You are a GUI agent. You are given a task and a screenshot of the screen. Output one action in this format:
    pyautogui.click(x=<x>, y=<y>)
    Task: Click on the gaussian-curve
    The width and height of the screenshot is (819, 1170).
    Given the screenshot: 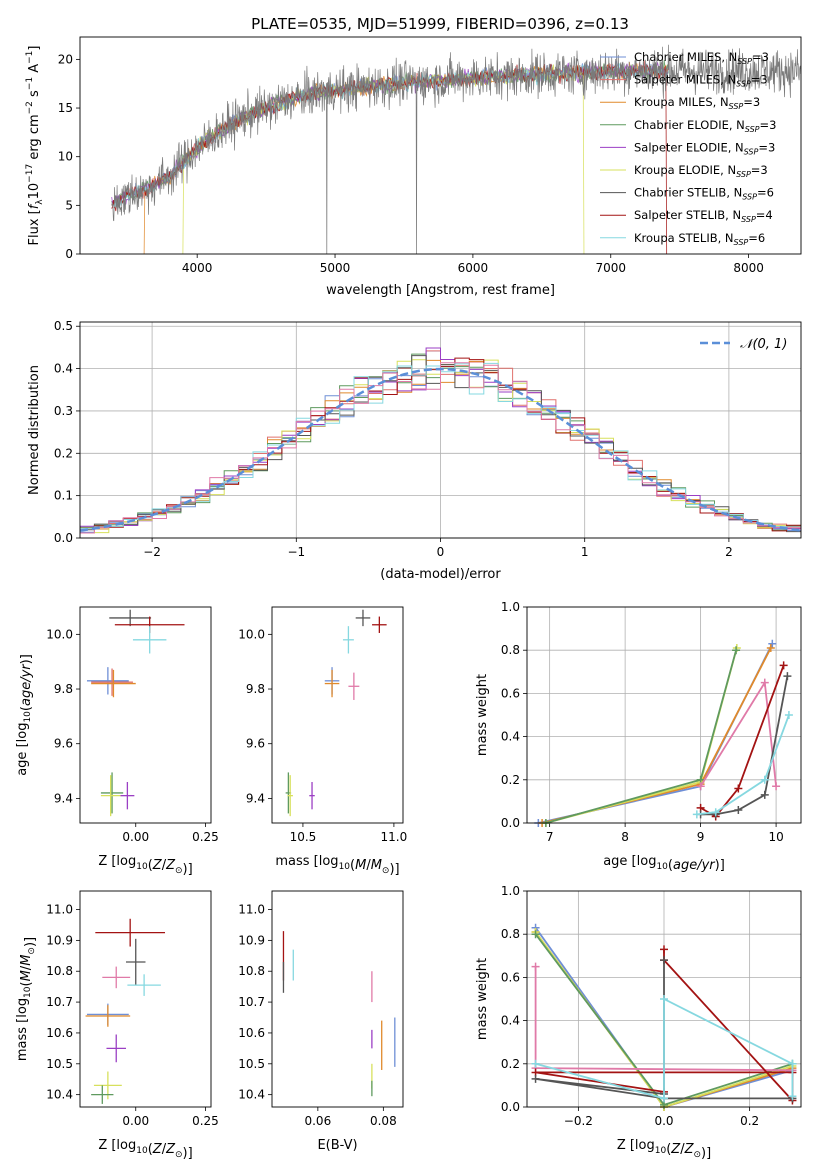 What is the action you would take?
    pyautogui.click(x=440, y=449)
    